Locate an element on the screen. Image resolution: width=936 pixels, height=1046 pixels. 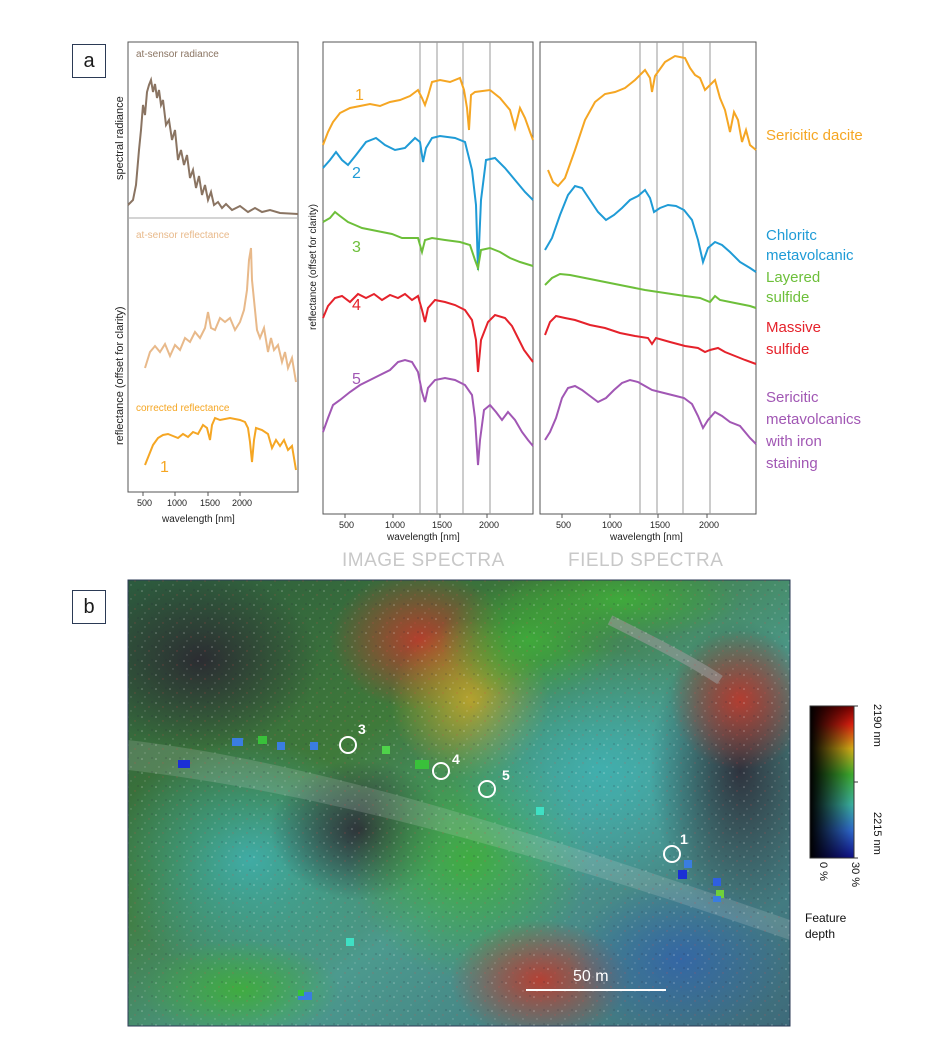
panel-b-letter: b is located at coordinates (89, 606).